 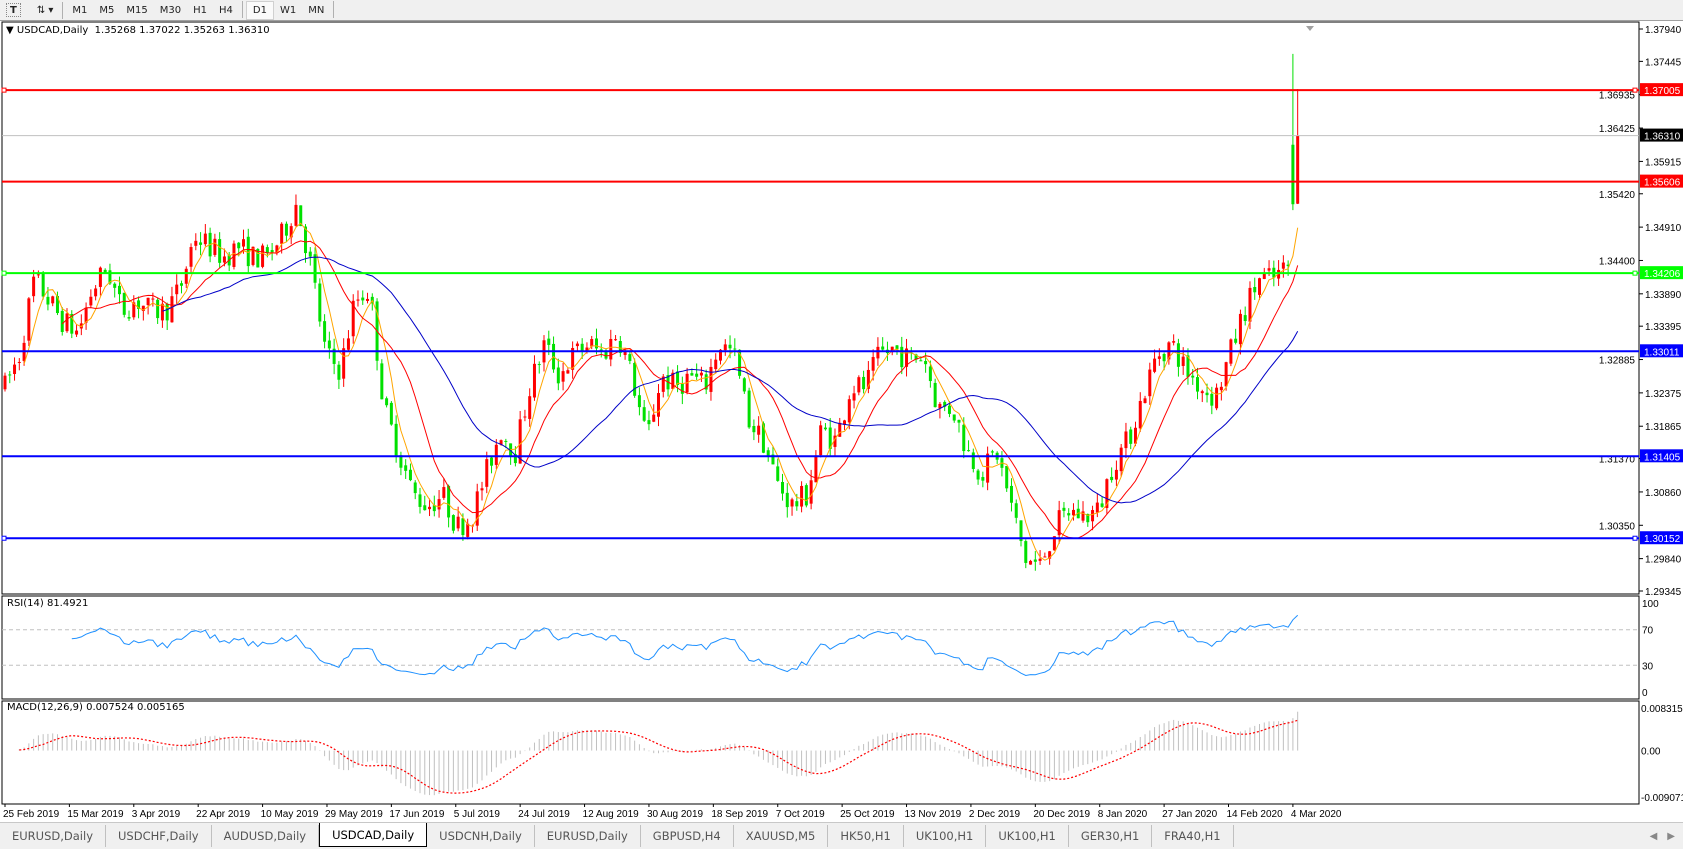 I want to click on symbol-period: USDCAD,Daily, so click(x=52, y=30).